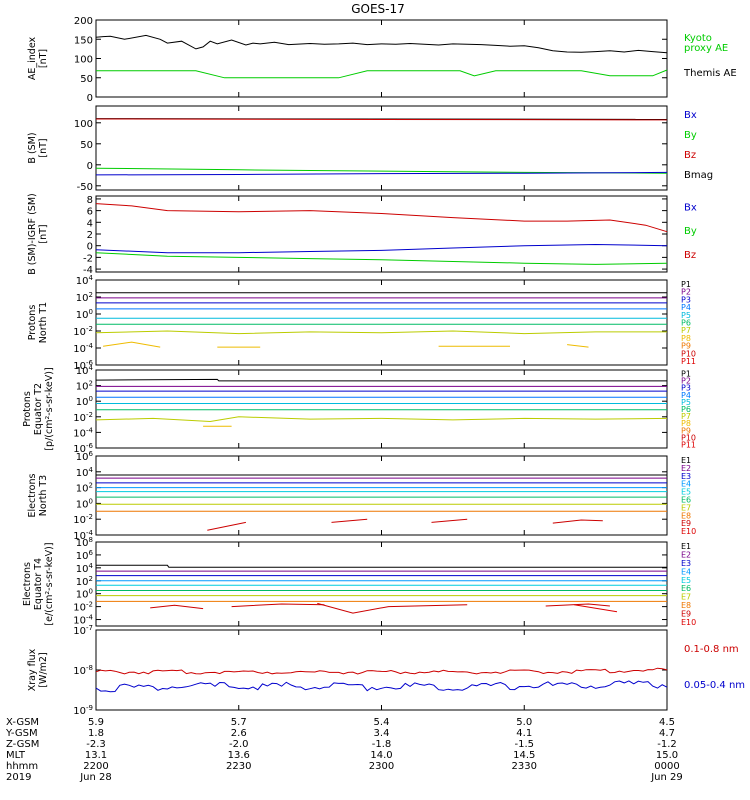  Describe the element at coordinates (381, 566) in the screenshot. I see `series-line-e1` at that location.